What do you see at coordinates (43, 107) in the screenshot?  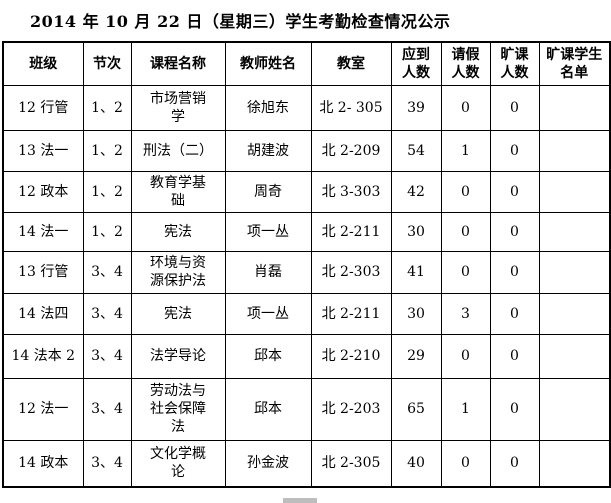 I see `cell-class: 12 行管` at bounding box center [43, 107].